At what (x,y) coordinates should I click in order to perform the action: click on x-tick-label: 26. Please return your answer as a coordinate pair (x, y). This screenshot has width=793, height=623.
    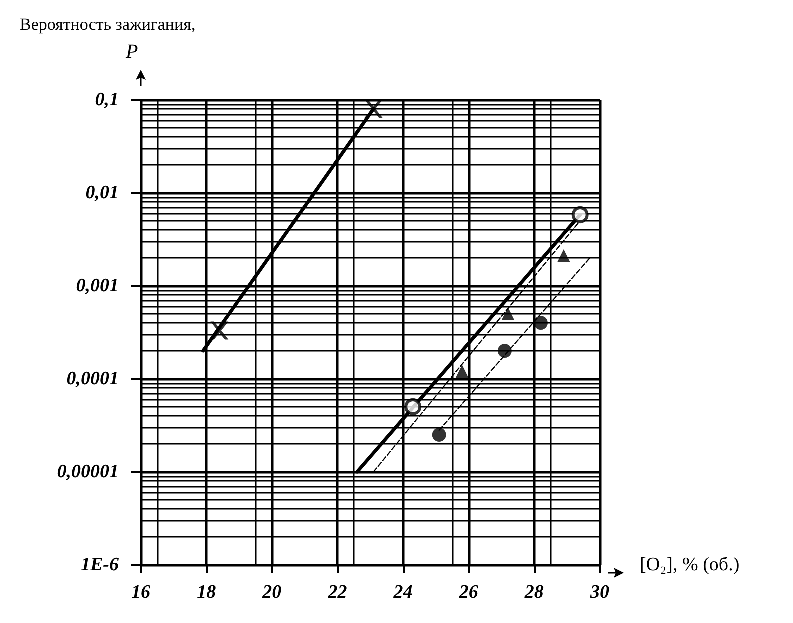
    Looking at the image, I should click on (468, 592).